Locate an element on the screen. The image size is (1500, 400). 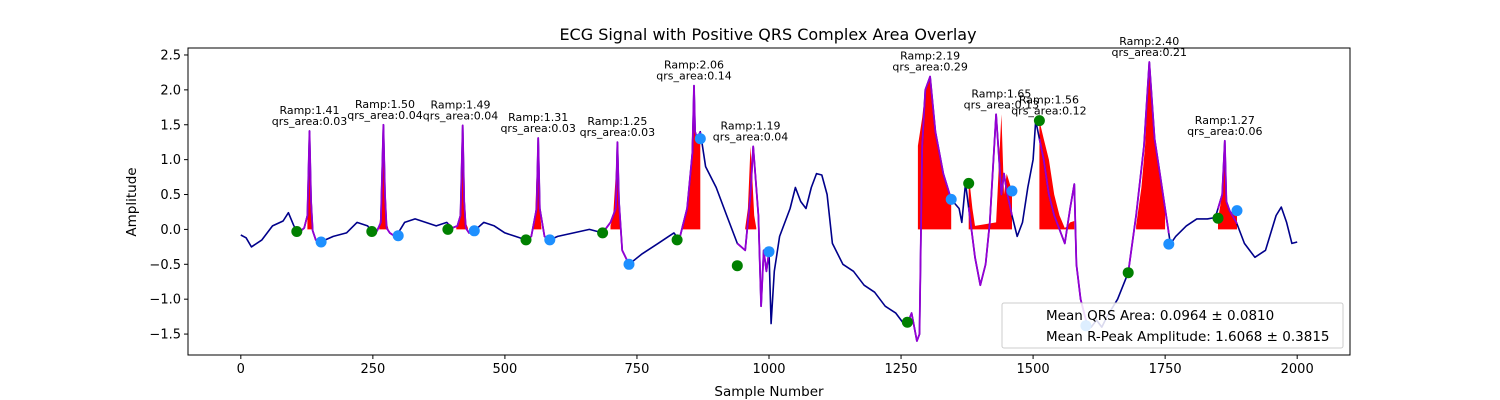
peak-annotation-ramp-12: Ramp:1.27 is located at coordinates (1225, 120).